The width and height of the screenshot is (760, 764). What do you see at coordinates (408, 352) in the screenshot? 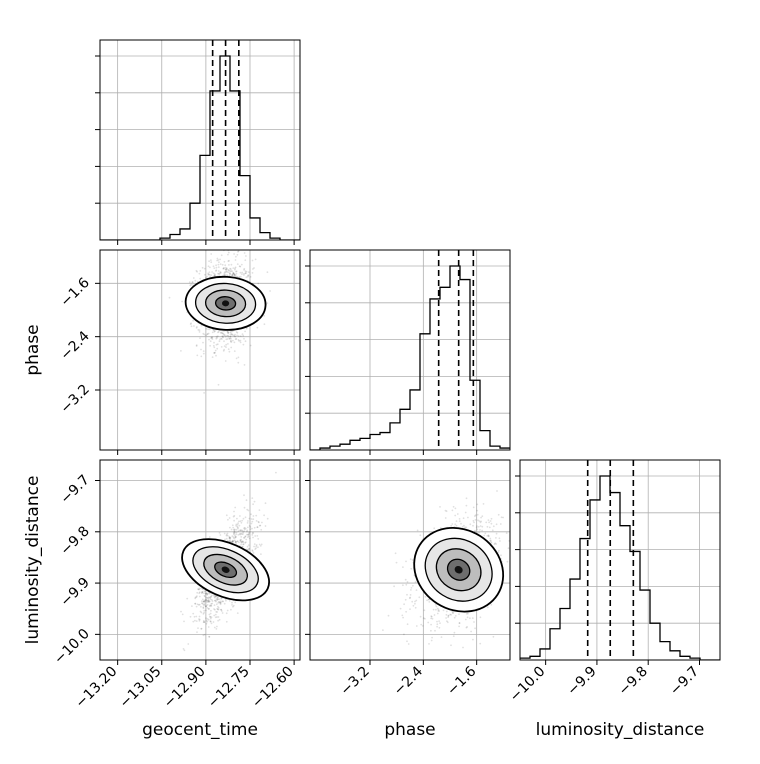
I see `panel-phase-phase` at bounding box center [408, 352].